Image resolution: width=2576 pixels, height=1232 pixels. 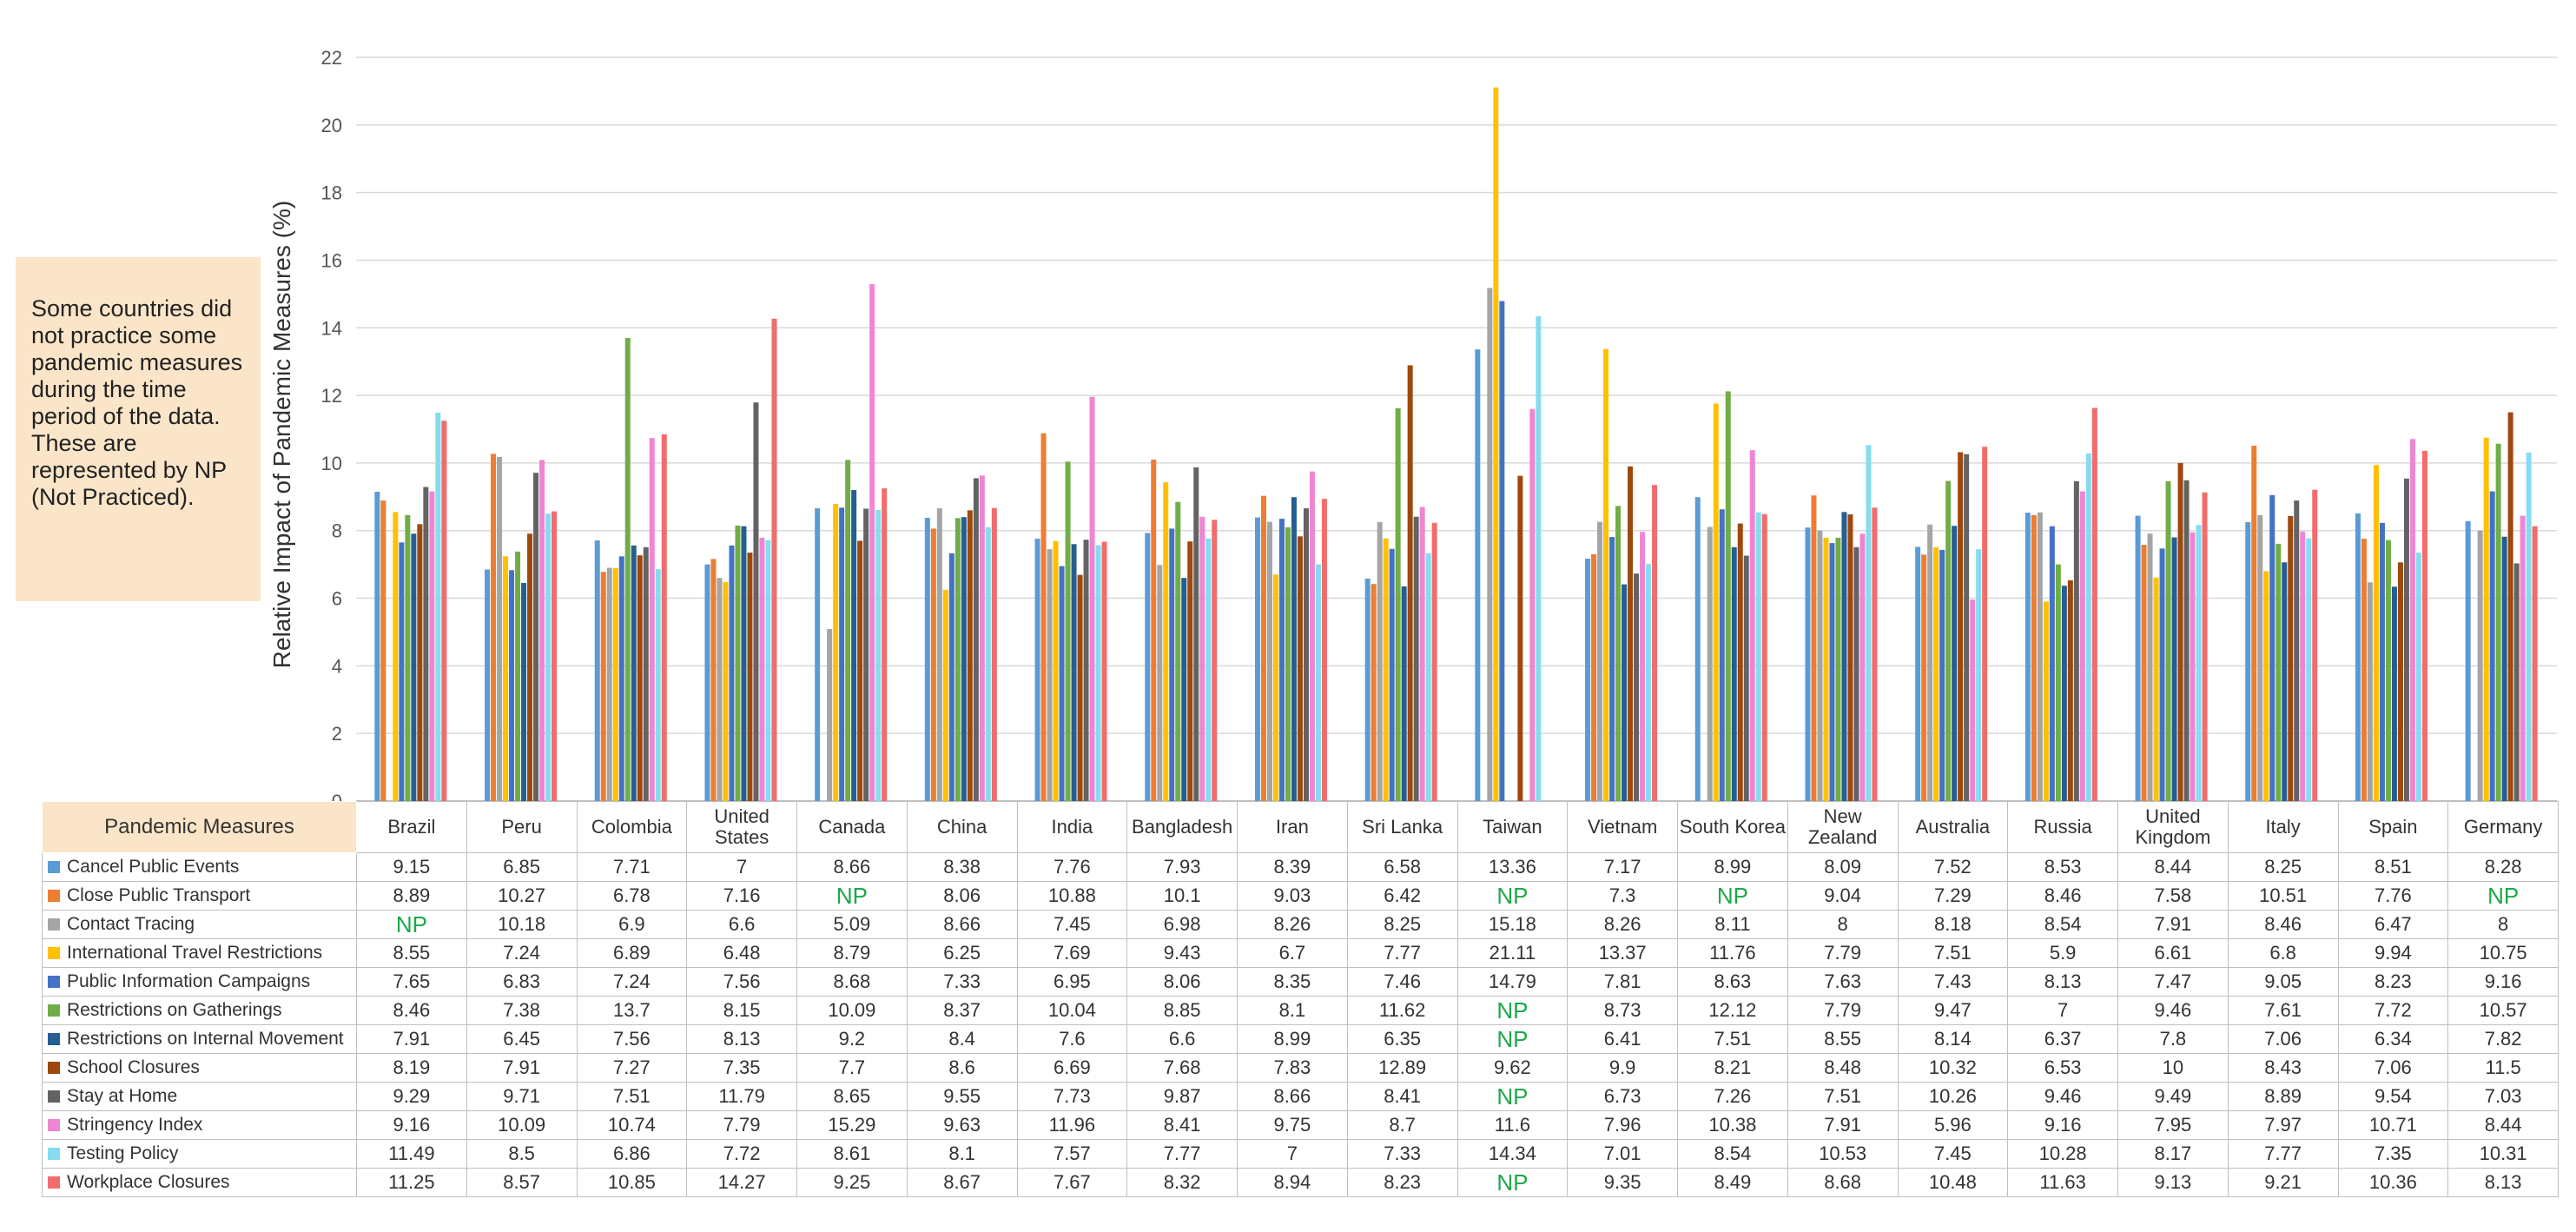 What do you see at coordinates (2503, 982) in the screenshot?
I see `value-cell: 9.16` at bounding box center [2503, 982].